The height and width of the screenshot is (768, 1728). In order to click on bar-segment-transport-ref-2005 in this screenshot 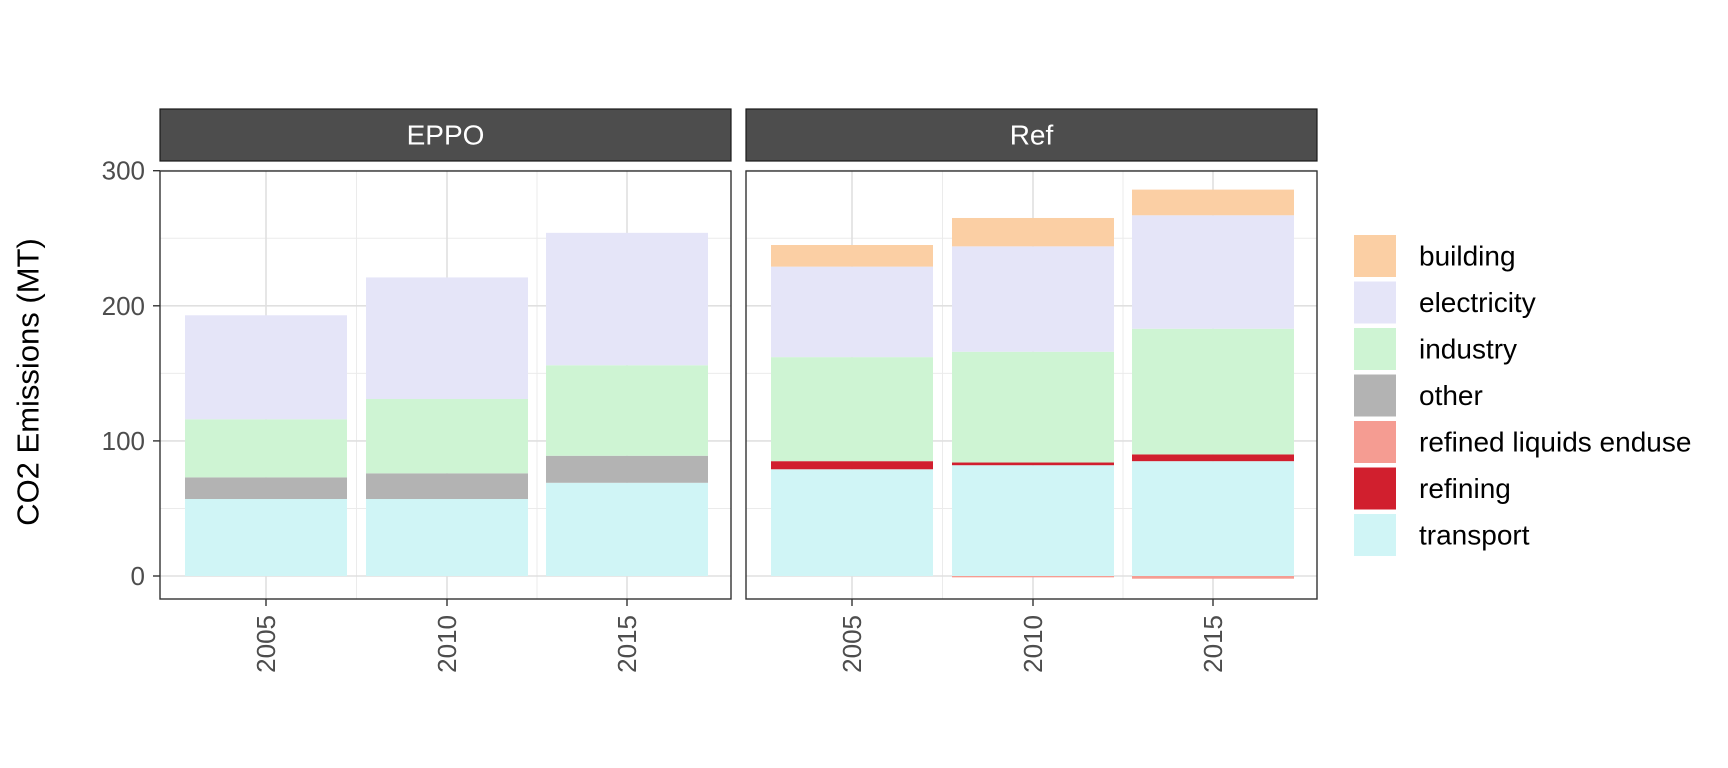, I will do `click(852, 522)`.